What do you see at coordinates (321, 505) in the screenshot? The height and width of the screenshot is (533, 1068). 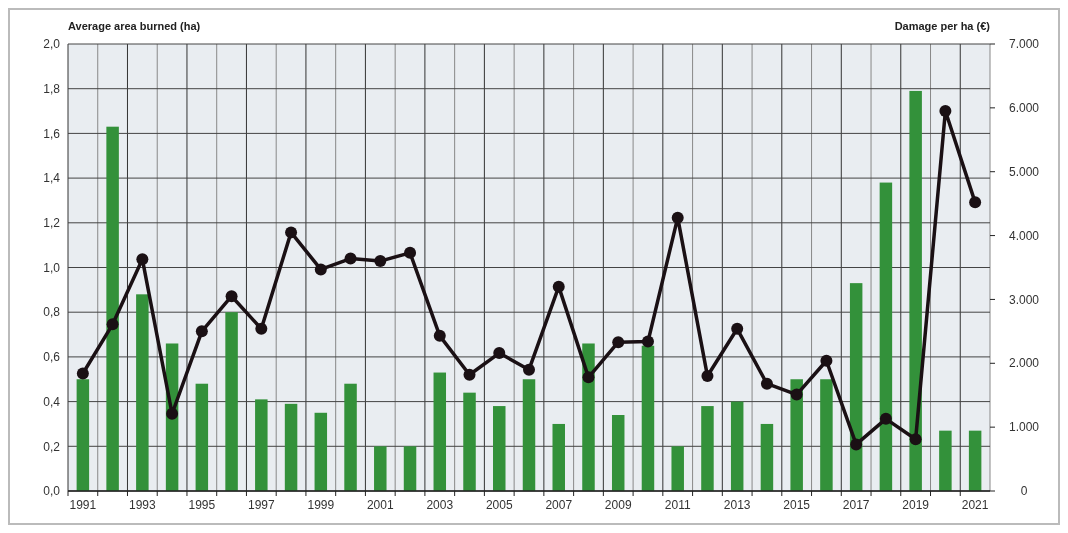 I see `x-tick-label: 1999` at bounding box center [321, 505].